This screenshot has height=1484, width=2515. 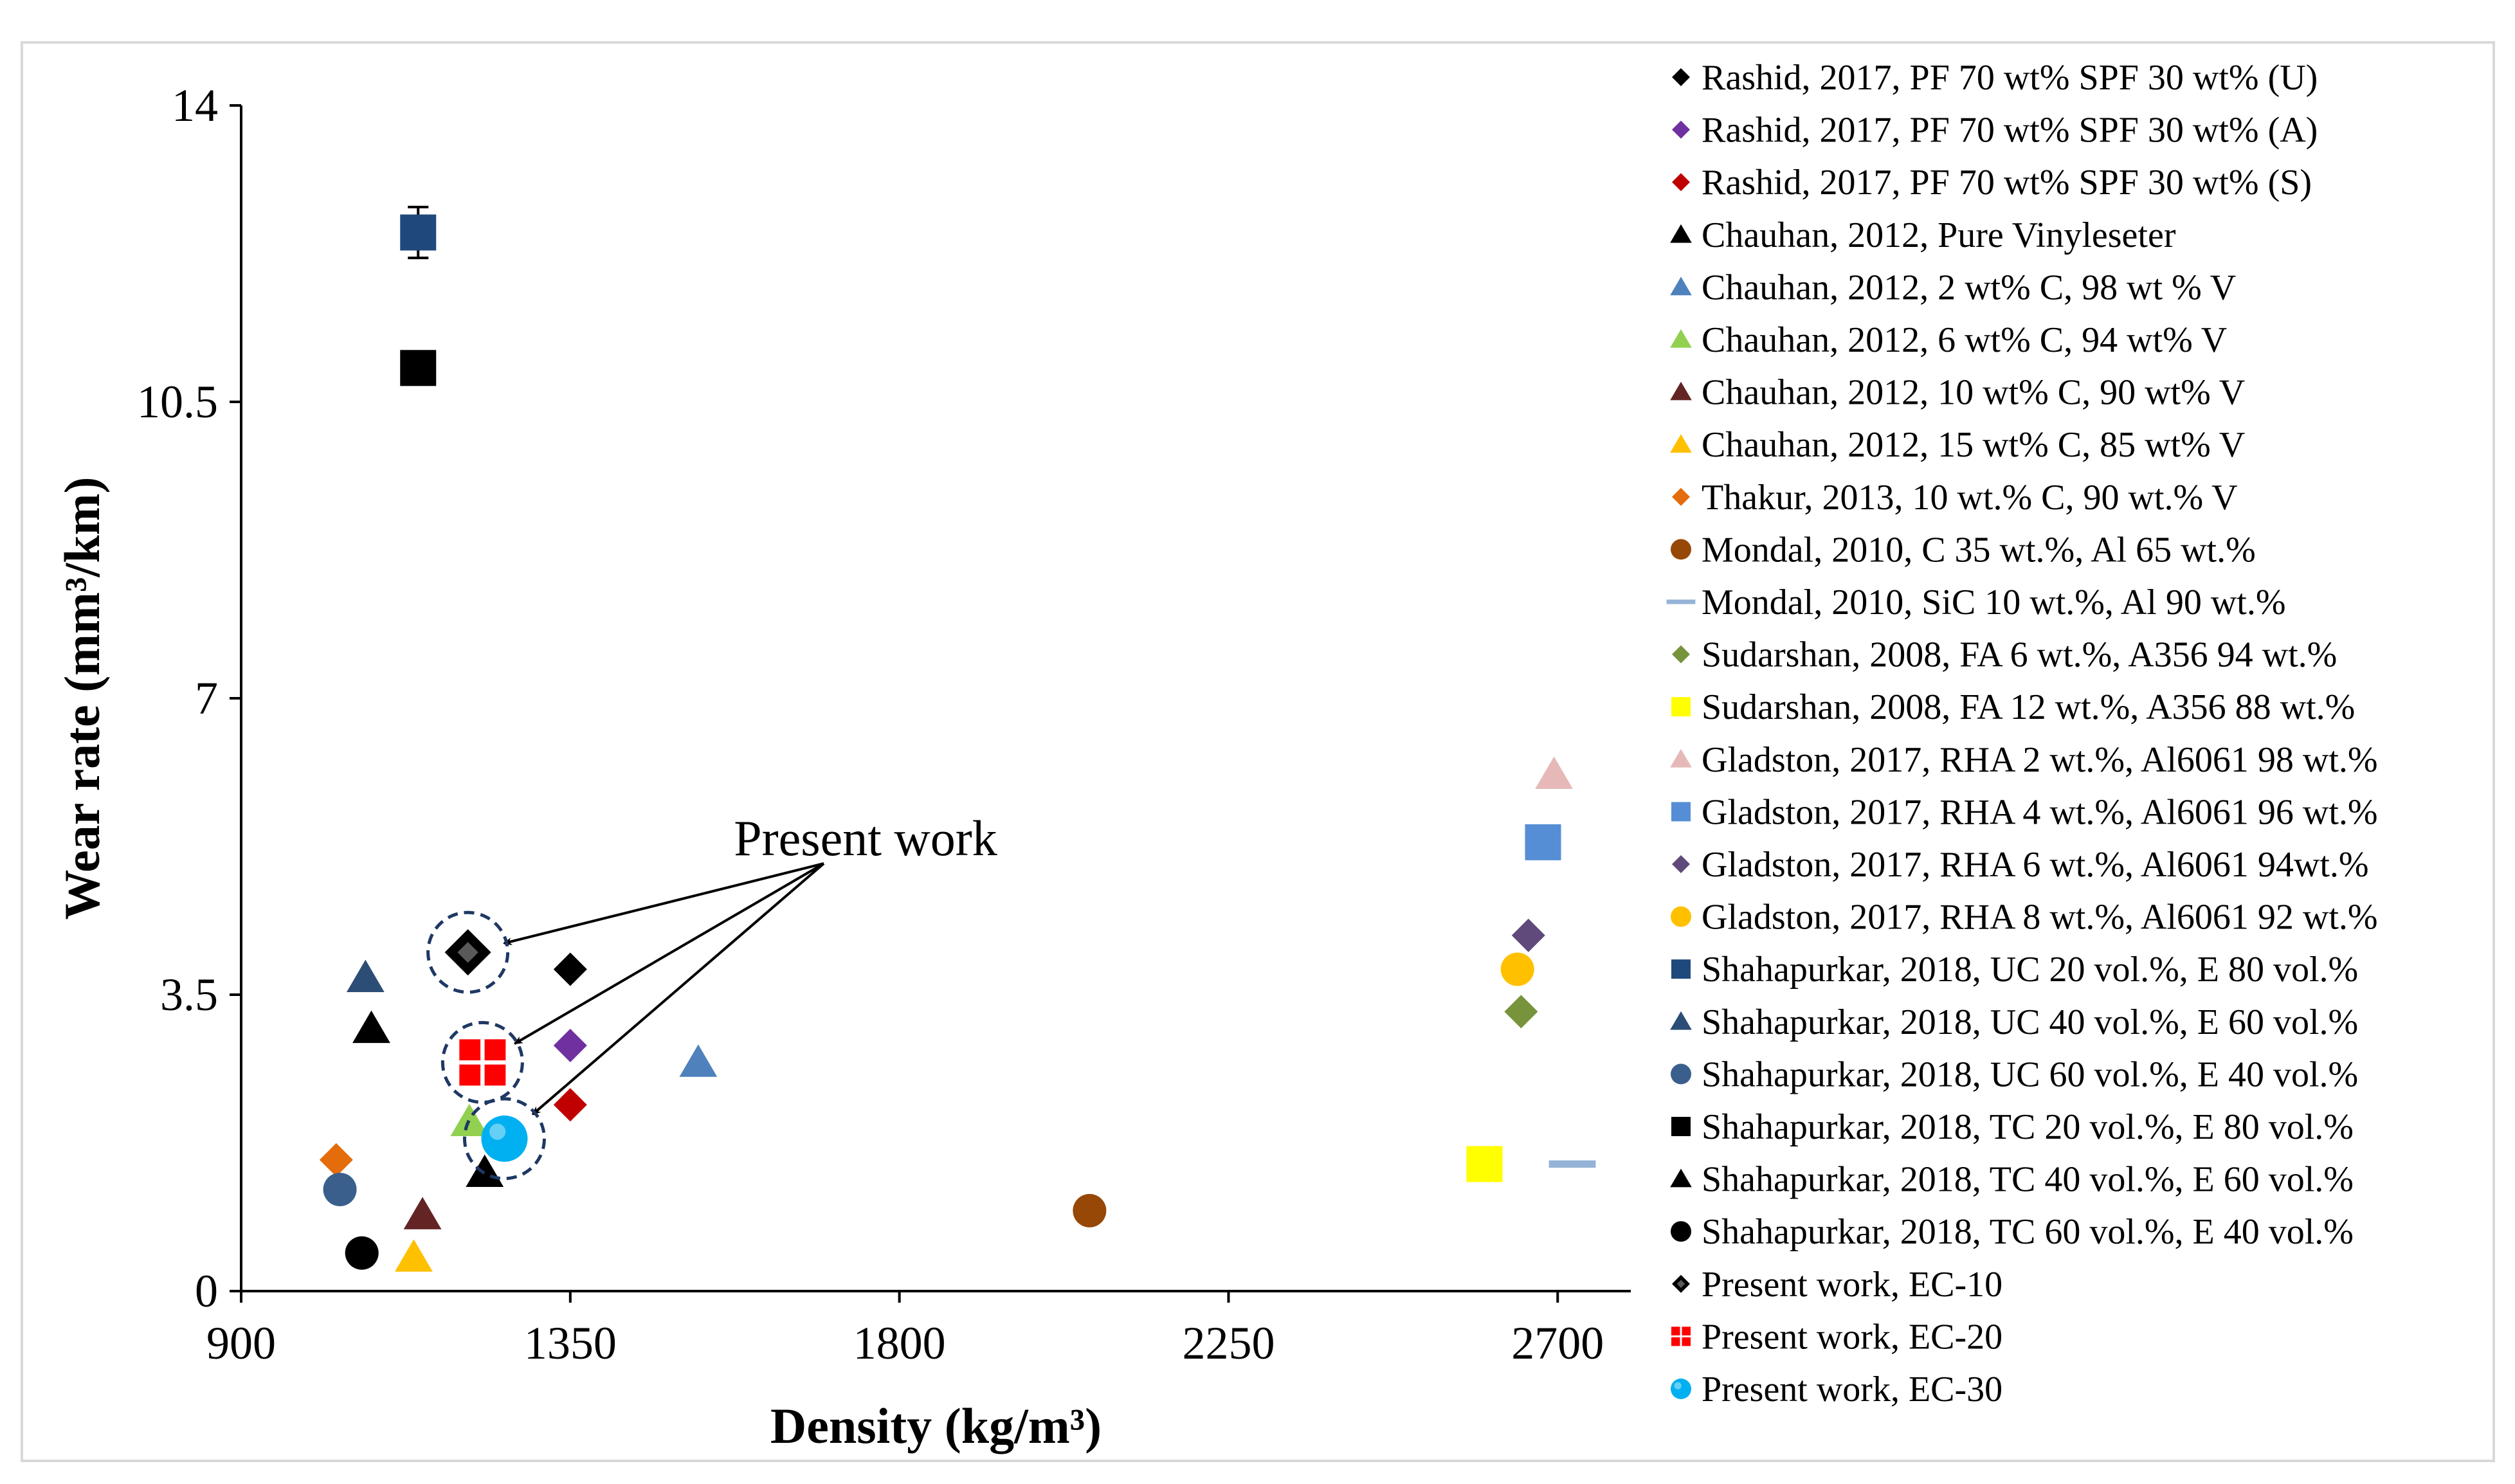 I want to click on legend-item: Rashid, 2017, PF 70 wt% SPF 30 wt% (S), so click(x=1992, y=183).